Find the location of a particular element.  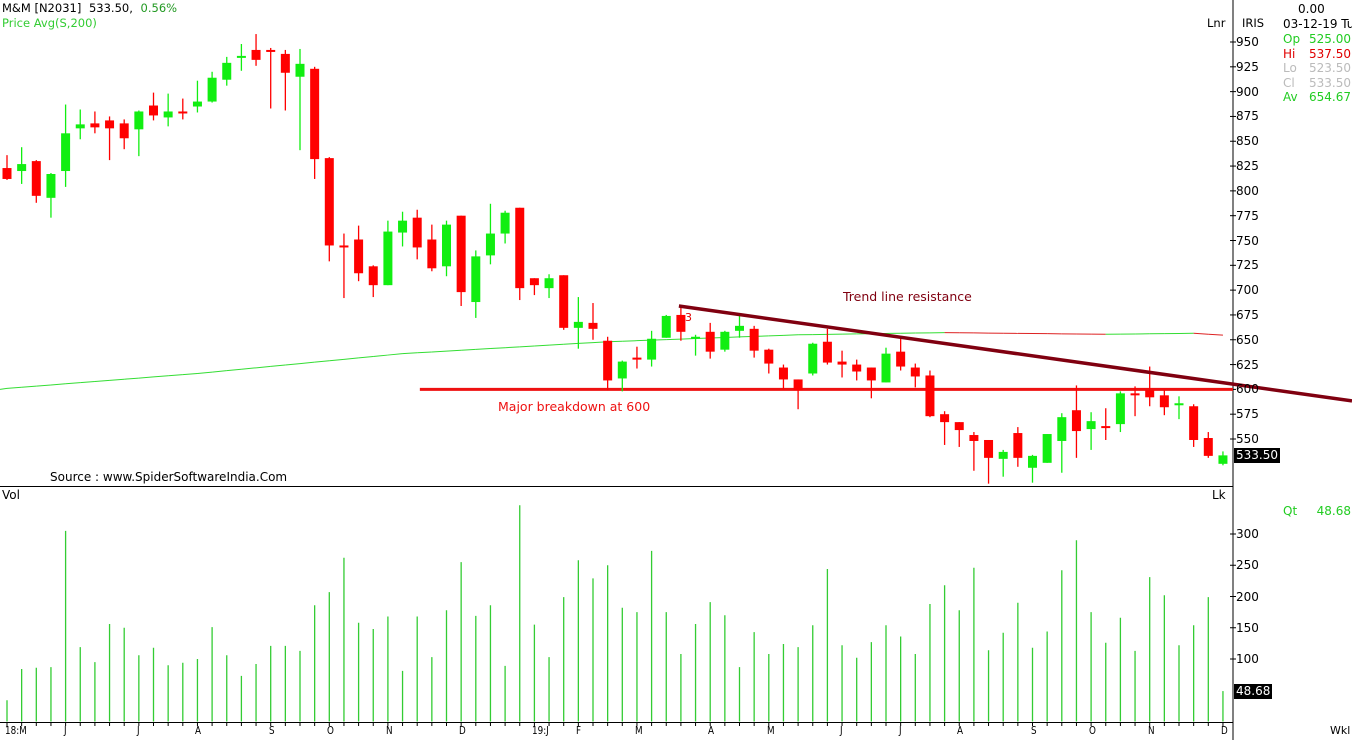

ohlc-row-cl: Cl 533.50 is located at coordinates (1317, 83).